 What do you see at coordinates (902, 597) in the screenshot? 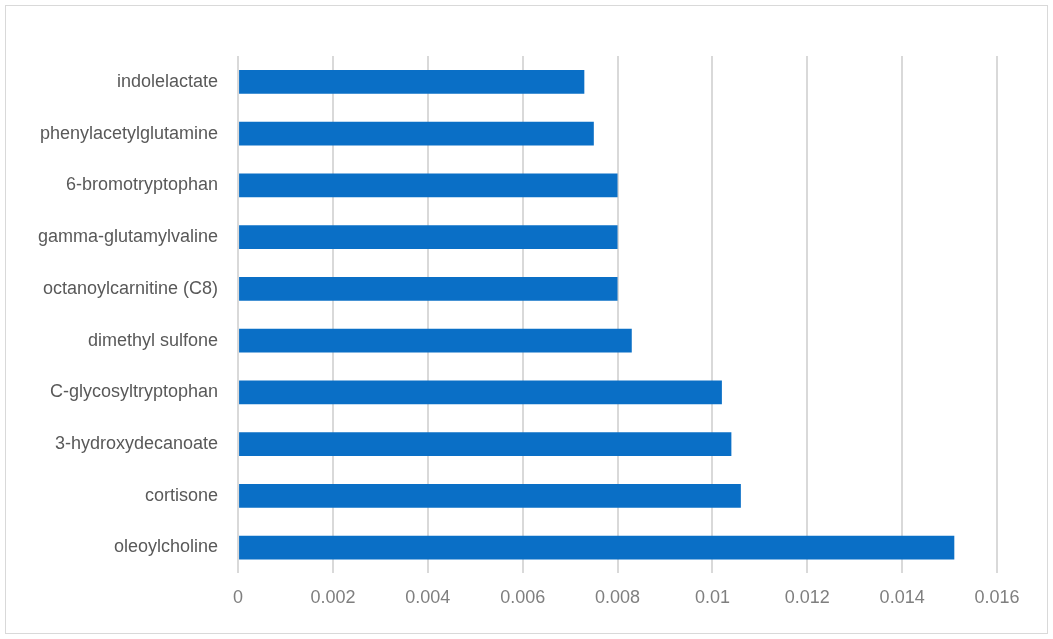
I see `x-tick-label: 0.014` at bounding box center [902, 597].